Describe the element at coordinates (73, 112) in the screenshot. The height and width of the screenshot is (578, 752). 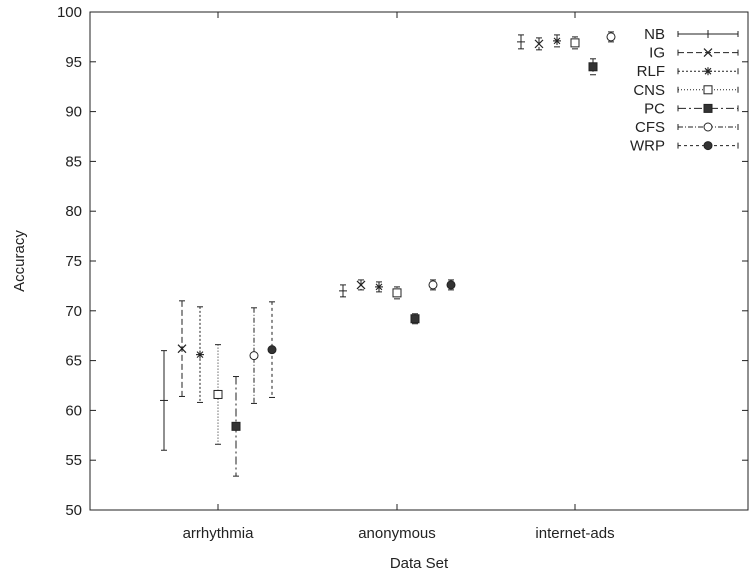
I see `y-tick-label: 90` at that location.